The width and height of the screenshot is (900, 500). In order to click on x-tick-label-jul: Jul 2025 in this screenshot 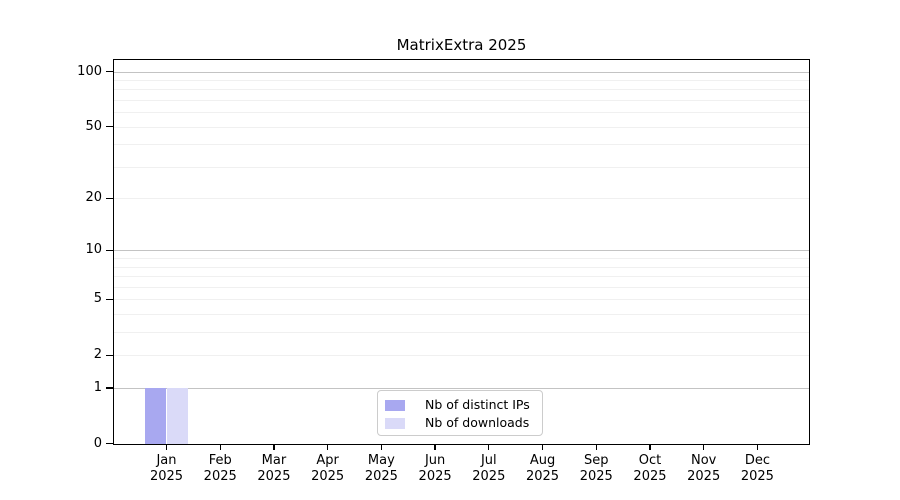, I will do `click(489, 468)`.